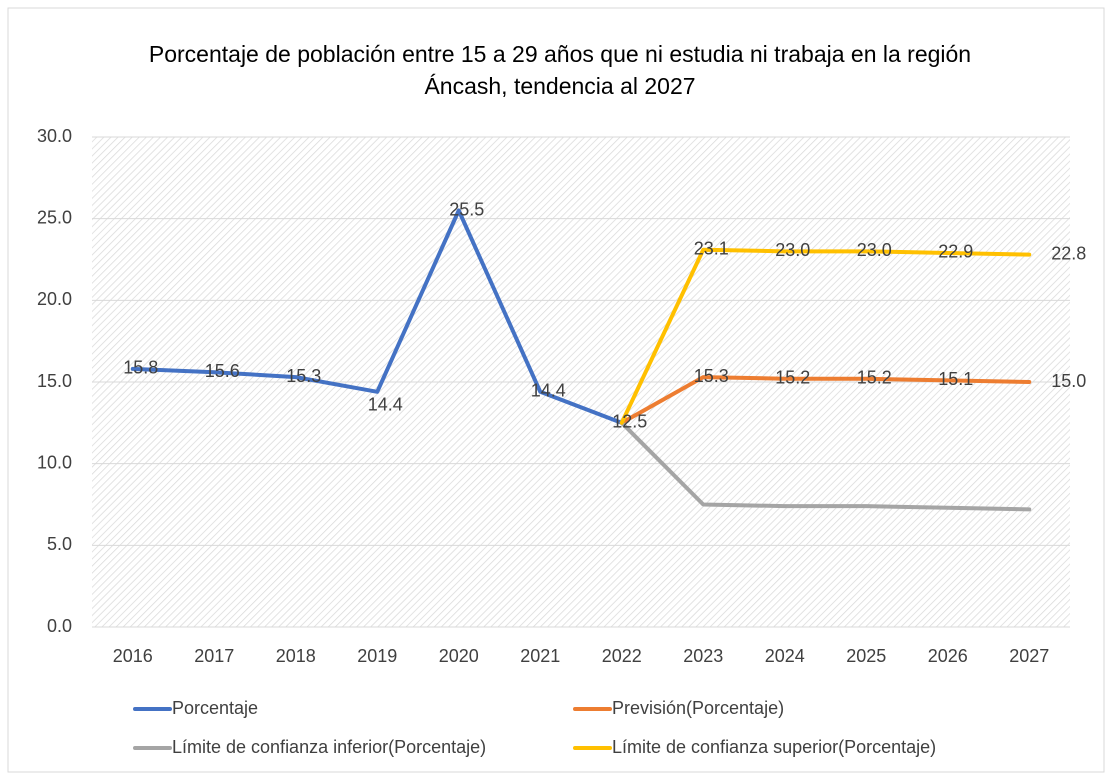 Image resolution: width=1112 pixels, height=780 pixels. I want to click on data-label: 23.1, so click(711, 248).